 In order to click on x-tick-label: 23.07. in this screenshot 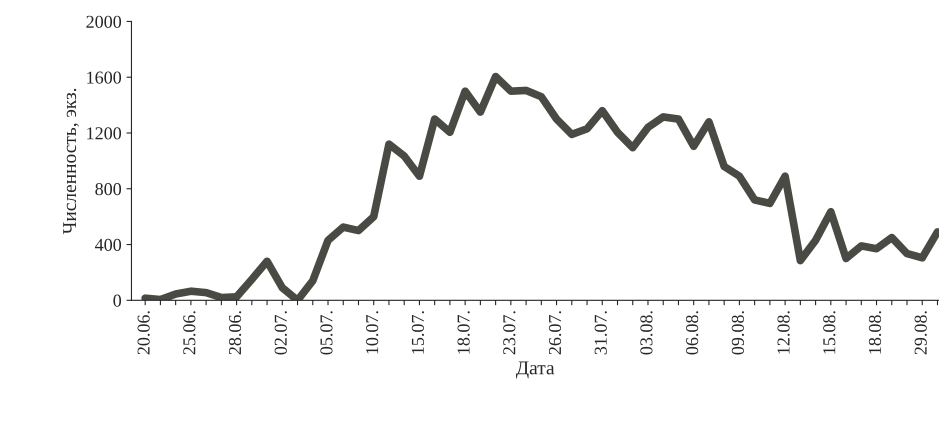, I will do `click(509, 332)`.